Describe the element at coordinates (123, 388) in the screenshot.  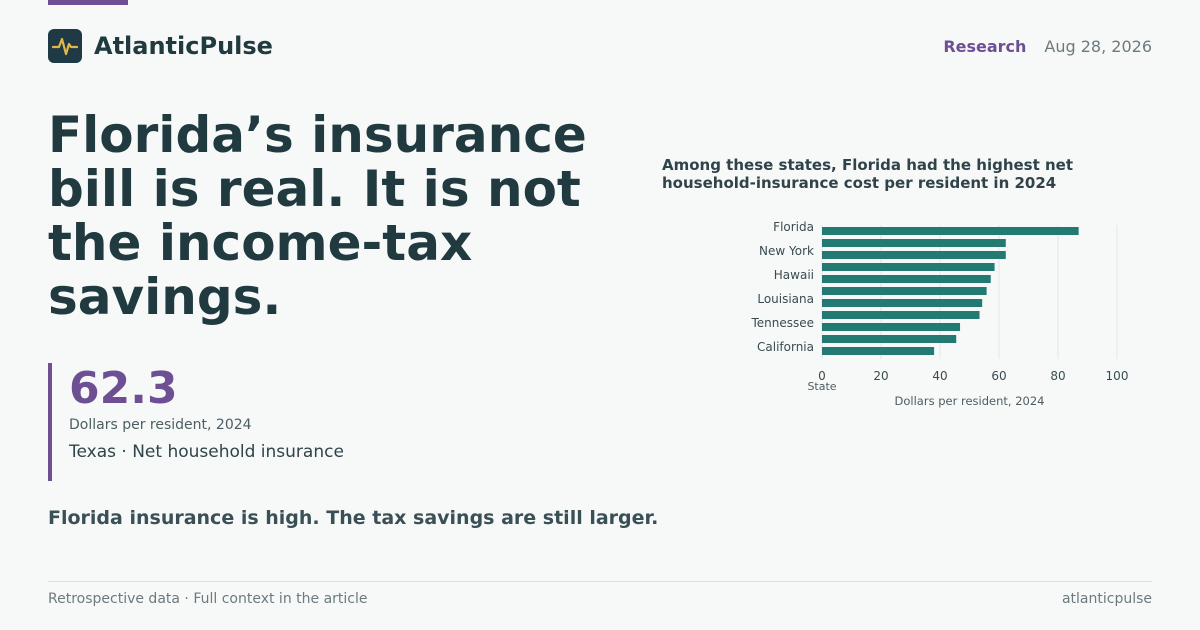
I see `stat-value: 62.3` at that location.